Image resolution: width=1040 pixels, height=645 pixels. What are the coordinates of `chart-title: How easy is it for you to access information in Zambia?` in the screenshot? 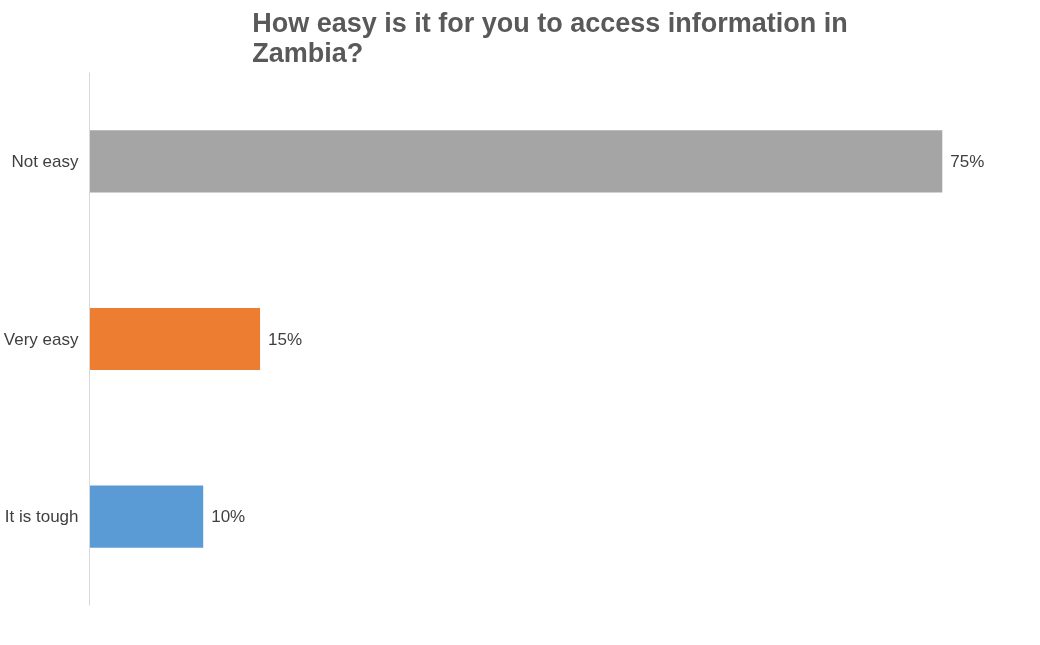 It's located at (550, 37).